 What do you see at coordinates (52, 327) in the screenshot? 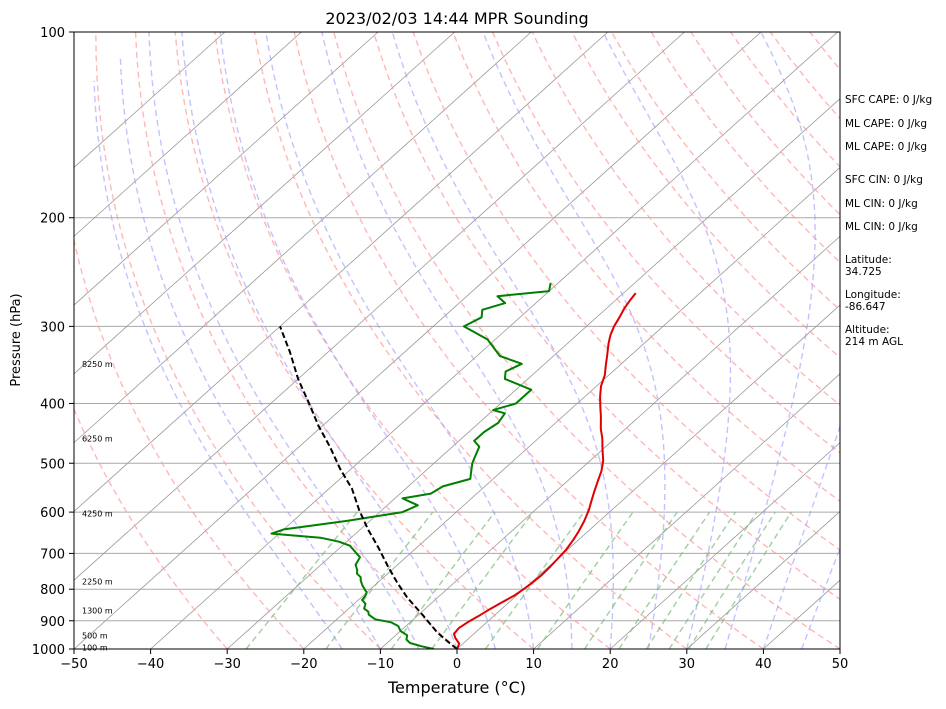
I see `y-tick-label: 300` at bounding box center [52, 327].